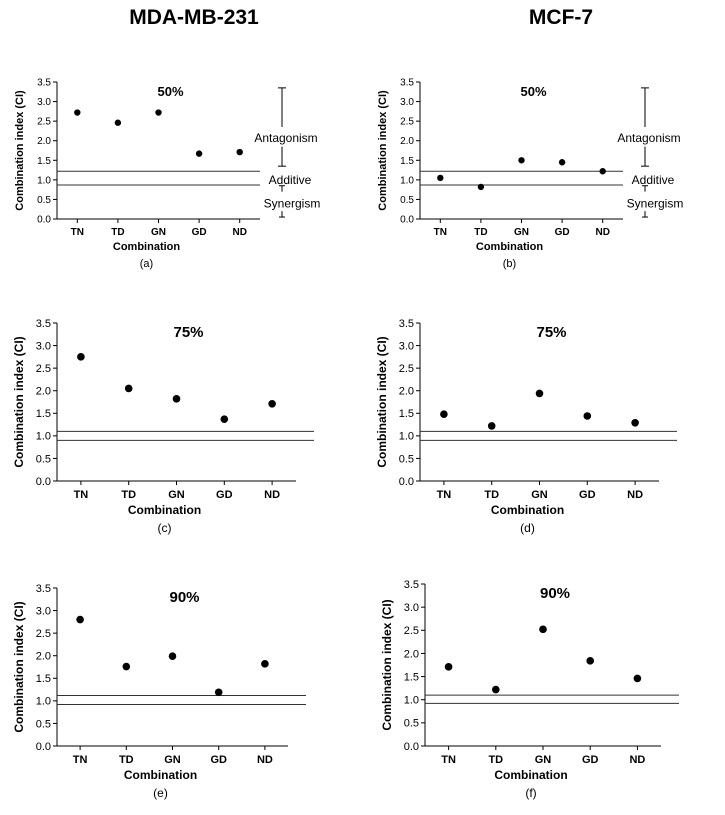  What do you see at coordinates (561, 17) in the screenshot?
I see `column-title-mcf-7: MCF-7` at bounding box center [561, 17].